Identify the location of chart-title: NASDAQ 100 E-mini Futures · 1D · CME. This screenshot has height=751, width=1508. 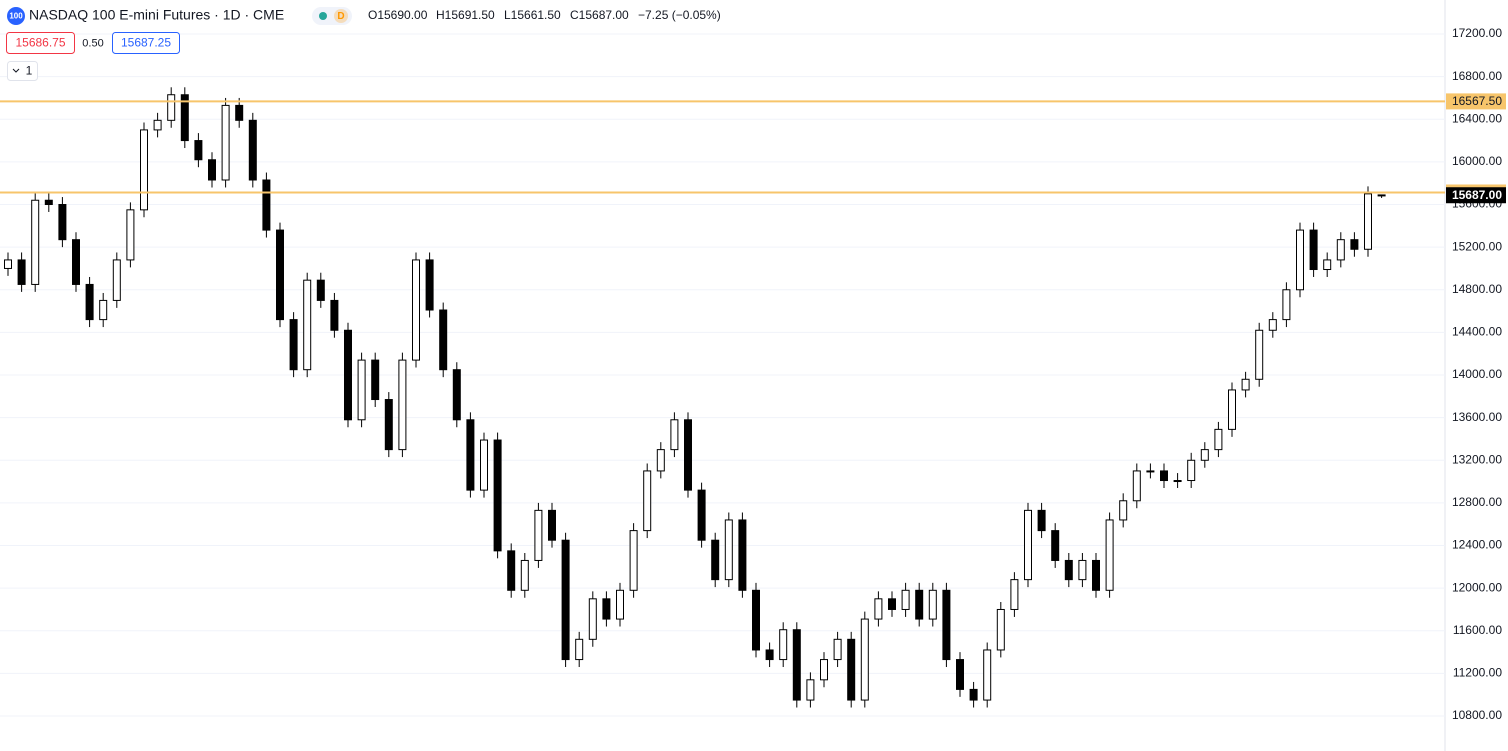
(156, 15).